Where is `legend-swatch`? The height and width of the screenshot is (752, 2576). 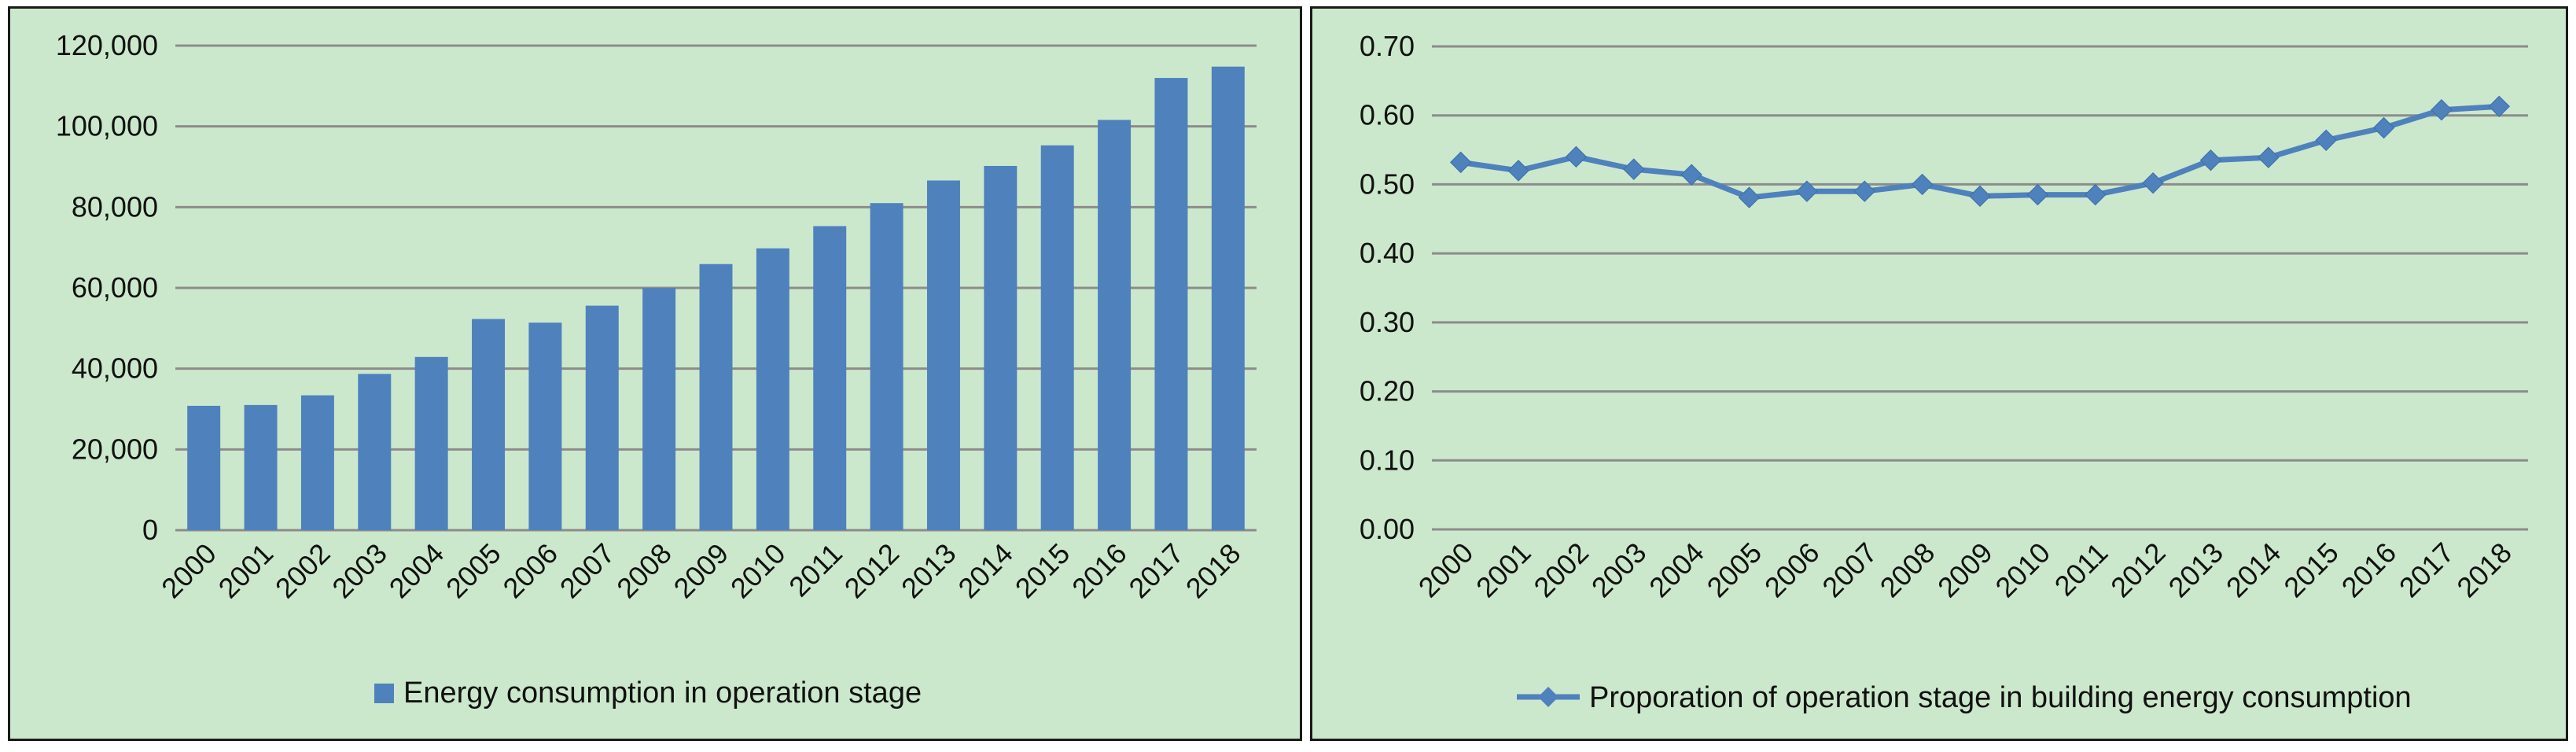
legend-swatch is located at coordinates (384, 693).